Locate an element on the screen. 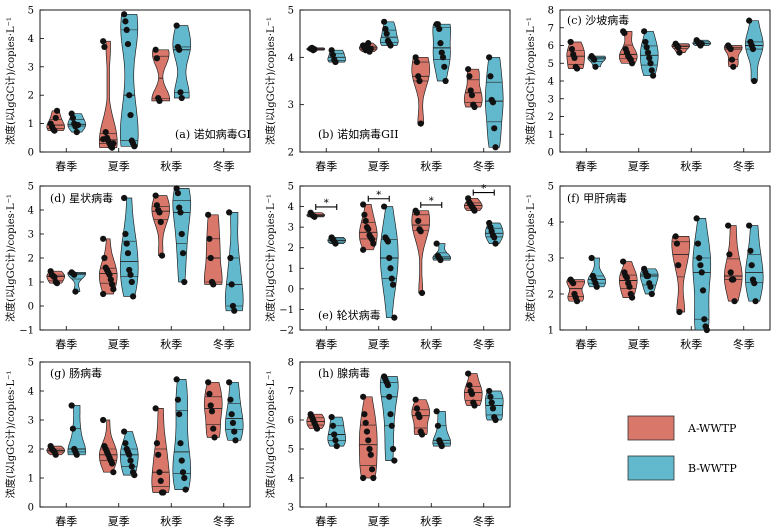  significance-star: * is located at coordinates (483, 189).